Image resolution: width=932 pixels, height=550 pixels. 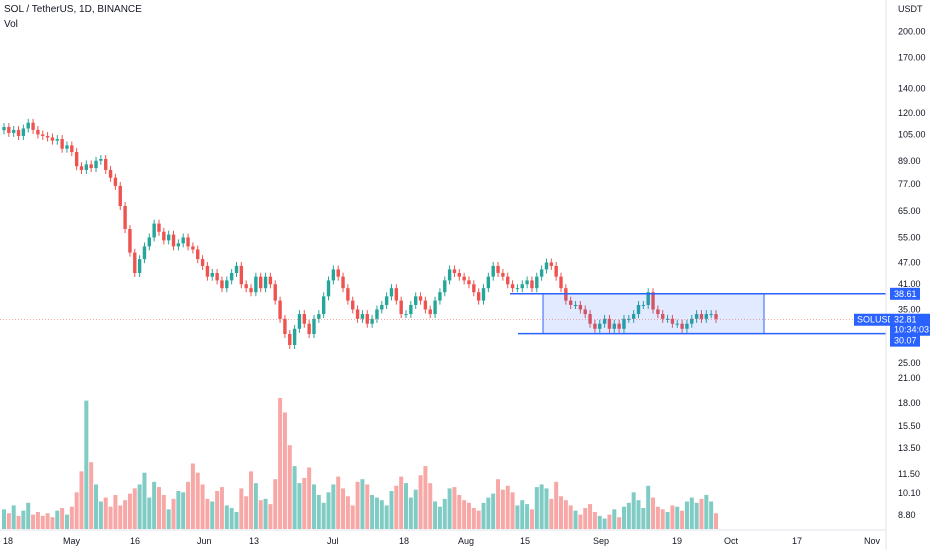 What do you see at coordinates (909, 493) in the screenshot?
I see `y-tick-label-18: 10.10` at bounding box center [909, 493].